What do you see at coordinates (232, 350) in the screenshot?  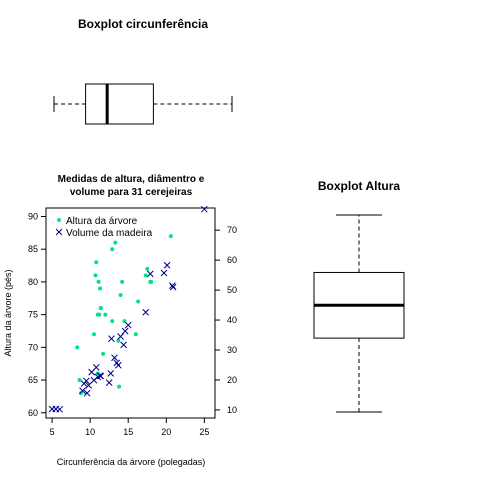 I see `y2-tick-label: 30` at bounding box center [232, 350].